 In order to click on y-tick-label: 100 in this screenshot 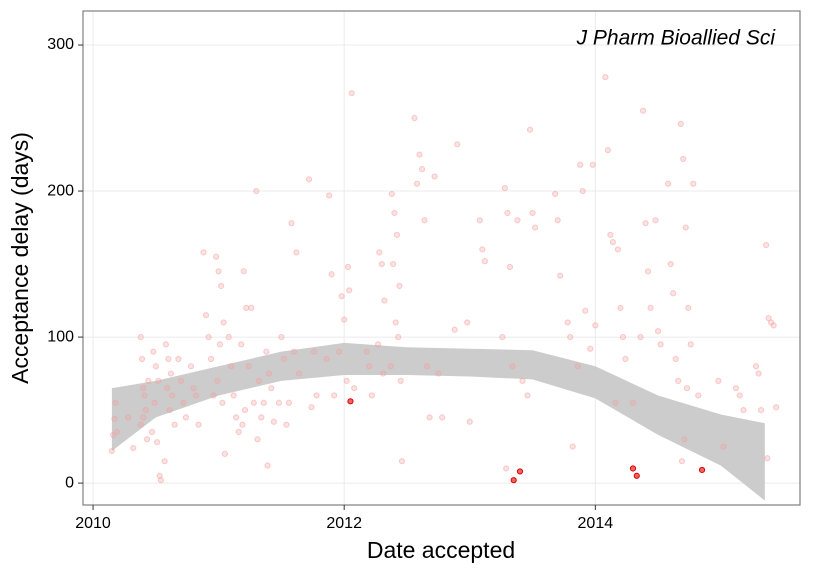, I will do `click(60, 336)`.